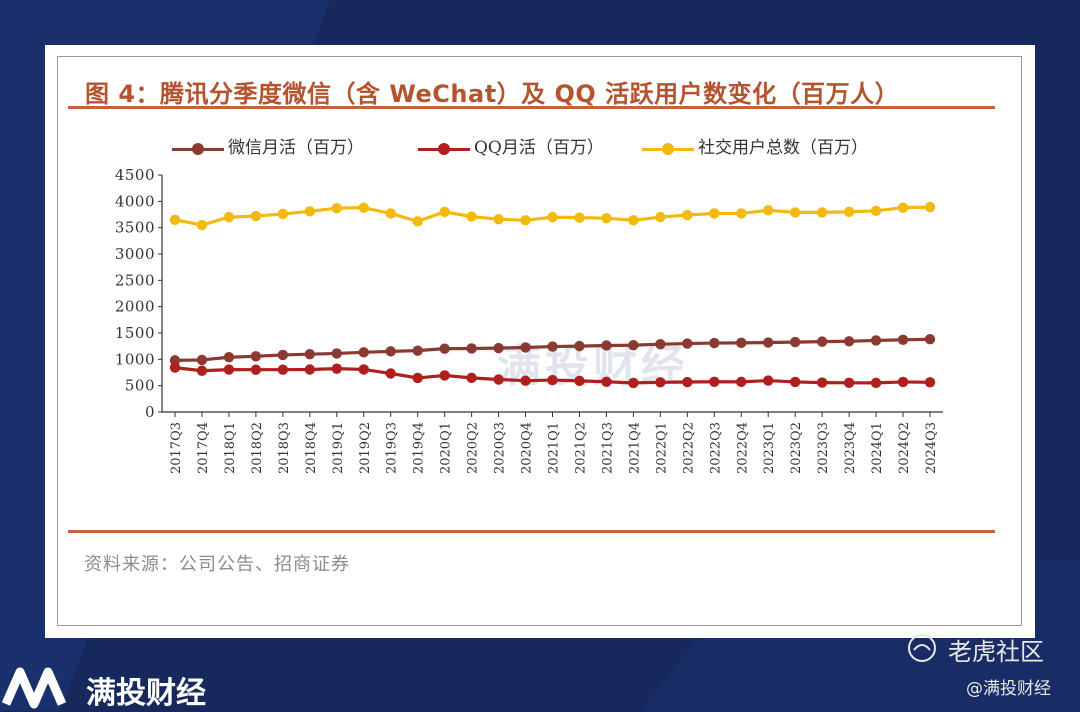 The width and height of the screenshot is (1080, 712). What do you see at coordinates (135, 359) in the screenshot?
I see `y-tick-label: 1000` at bounding box center [135, 359].